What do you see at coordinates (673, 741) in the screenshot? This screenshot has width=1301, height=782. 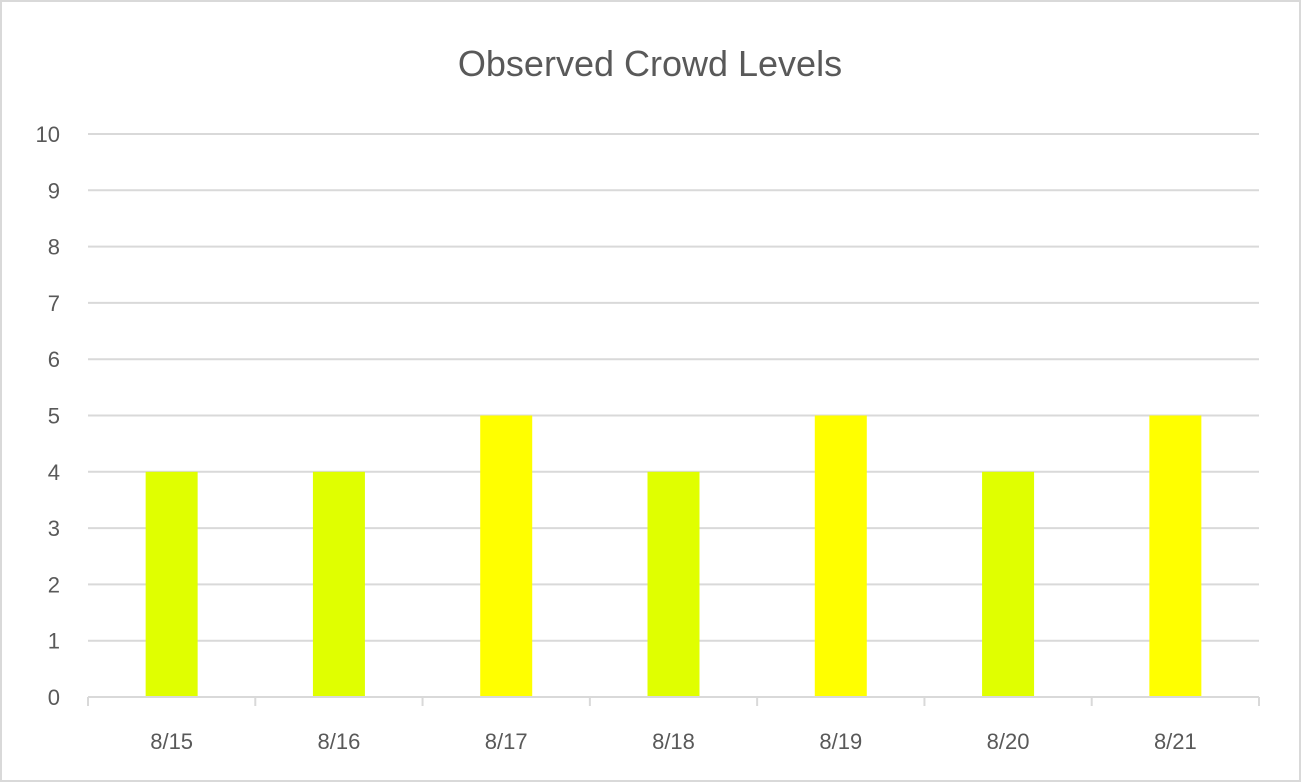 I see `x-tick-label: 8/18` at bounding box center [673, 741].